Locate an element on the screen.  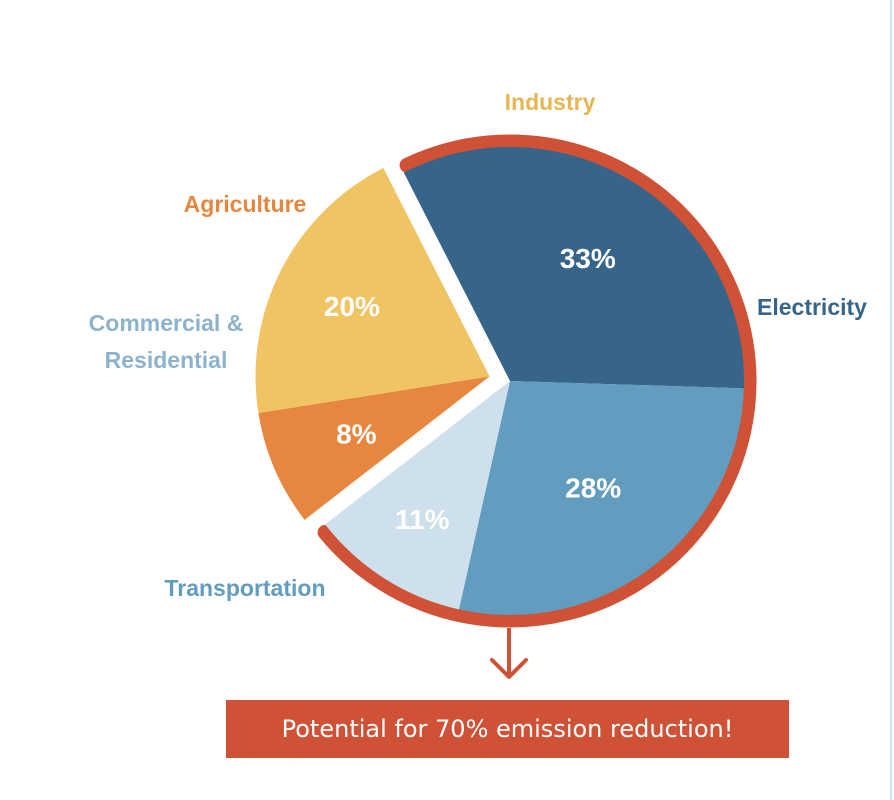
value-label-electricity: 33% is located at coordinates (588, 258).